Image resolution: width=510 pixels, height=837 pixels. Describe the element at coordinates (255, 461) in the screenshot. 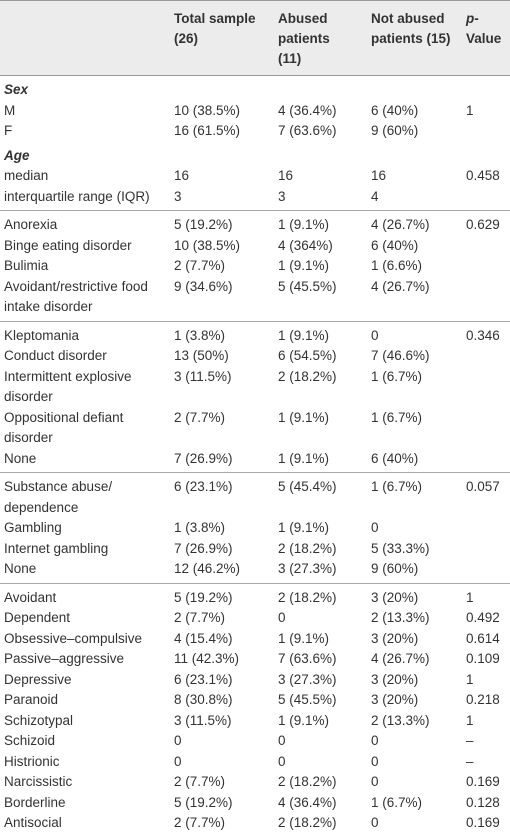

I see `table-row: None 7 (26.9%) 1 (9.1%) 6 (40%)` at that location.